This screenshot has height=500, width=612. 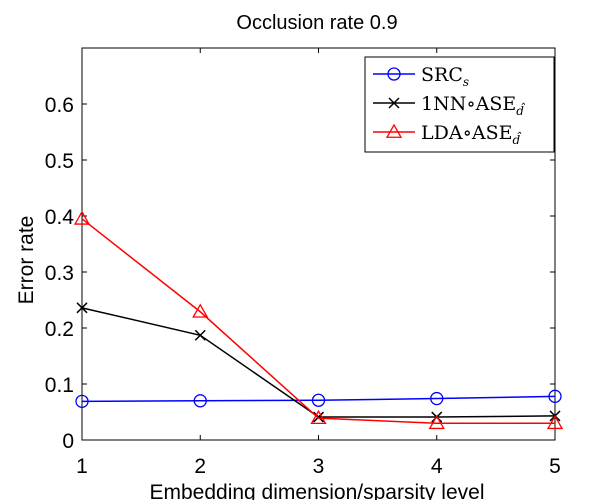 What do you see at coordinates (59, 161) in the screenshot?
I see `y-tick-label: 0.5` at bounding box center [59, 161].